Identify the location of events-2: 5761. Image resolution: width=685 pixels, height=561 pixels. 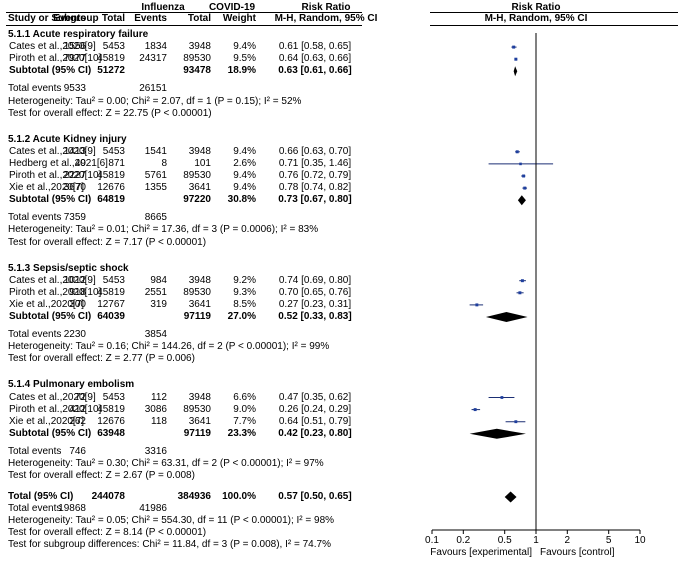
(155, 175).